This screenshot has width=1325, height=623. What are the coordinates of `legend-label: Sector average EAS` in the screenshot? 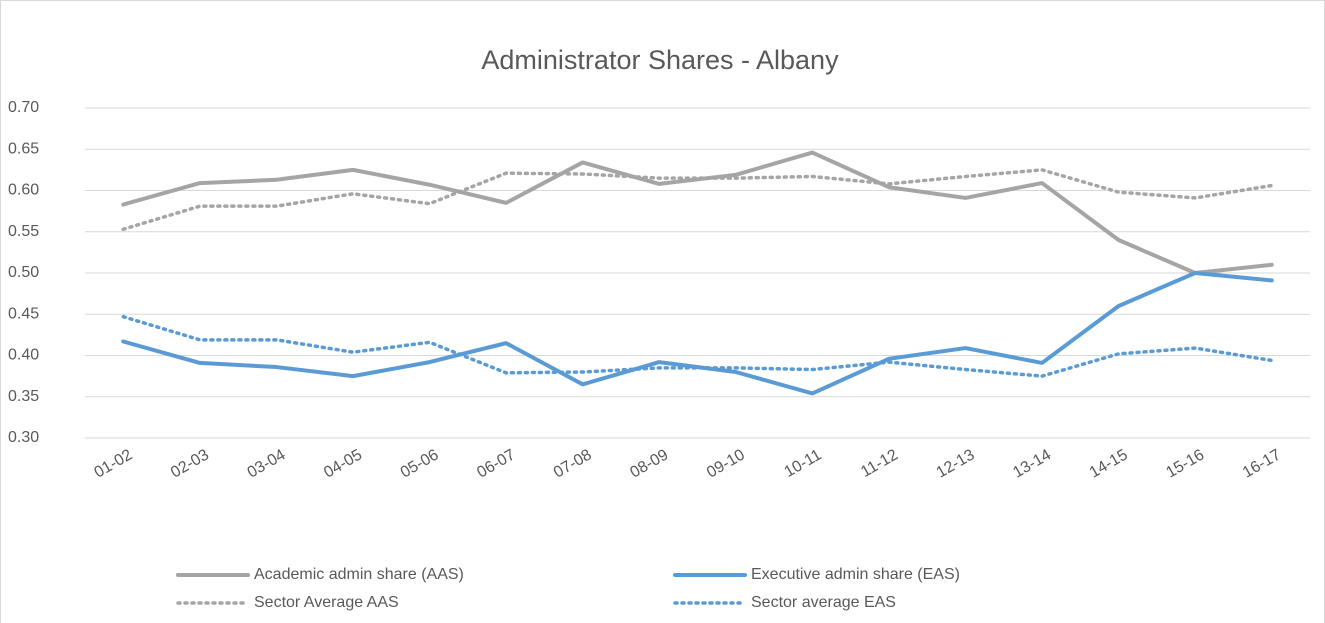 It's located at (823, 602).